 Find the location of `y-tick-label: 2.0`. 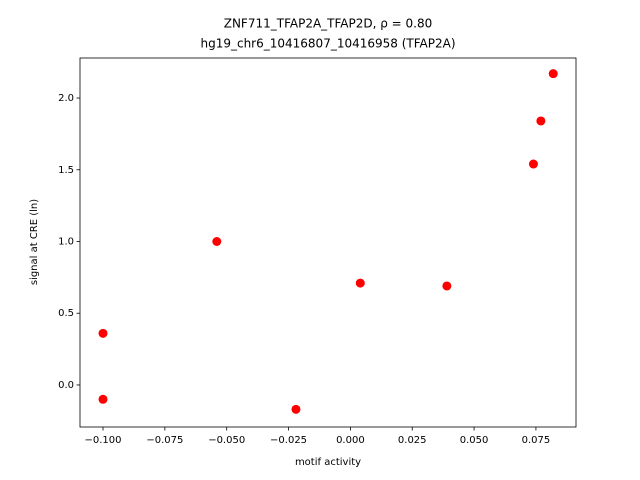

y-tick-label: 2.0 is located at coordinates (66, 98).